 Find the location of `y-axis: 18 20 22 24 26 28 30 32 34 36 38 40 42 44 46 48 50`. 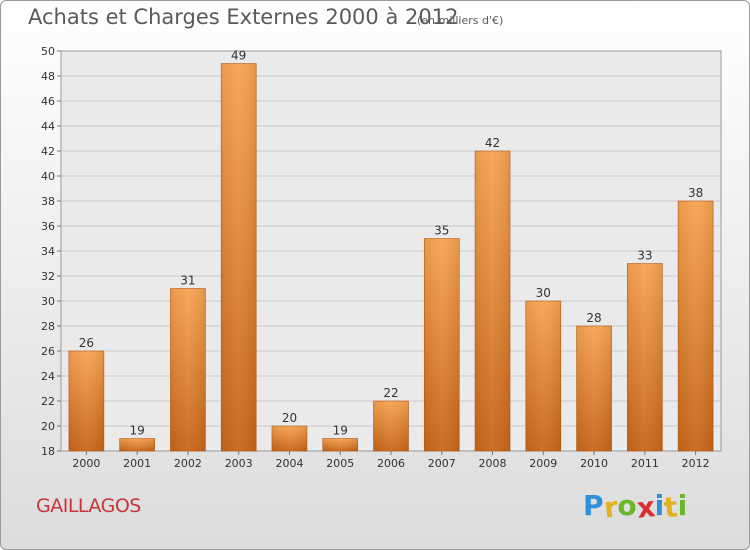

y-axis: 18 20 22 24 26 28 30 32 34 36 38 40 42 44 46 48 50 is located at coordinates (51, 251).